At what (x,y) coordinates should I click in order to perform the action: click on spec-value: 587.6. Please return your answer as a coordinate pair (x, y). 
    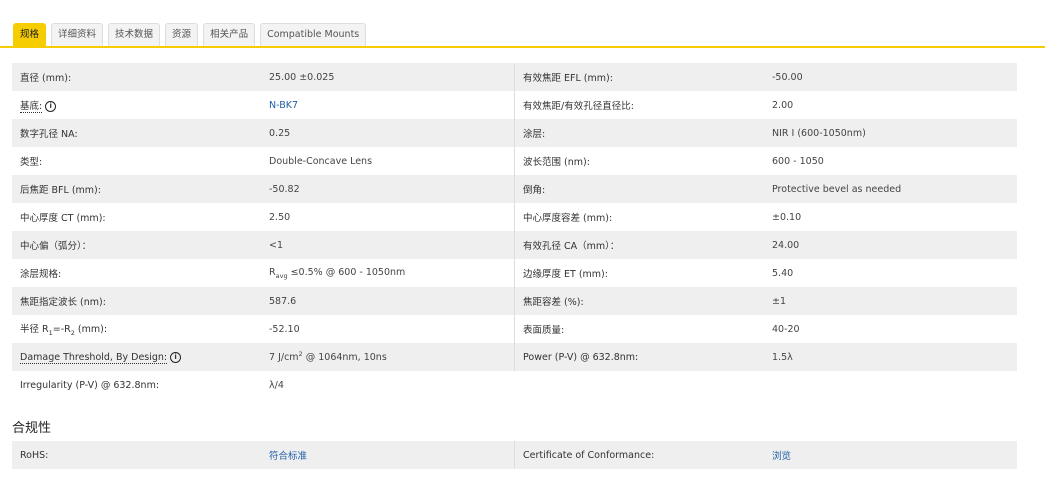
    Looking at the image, I should click on (391, 301).